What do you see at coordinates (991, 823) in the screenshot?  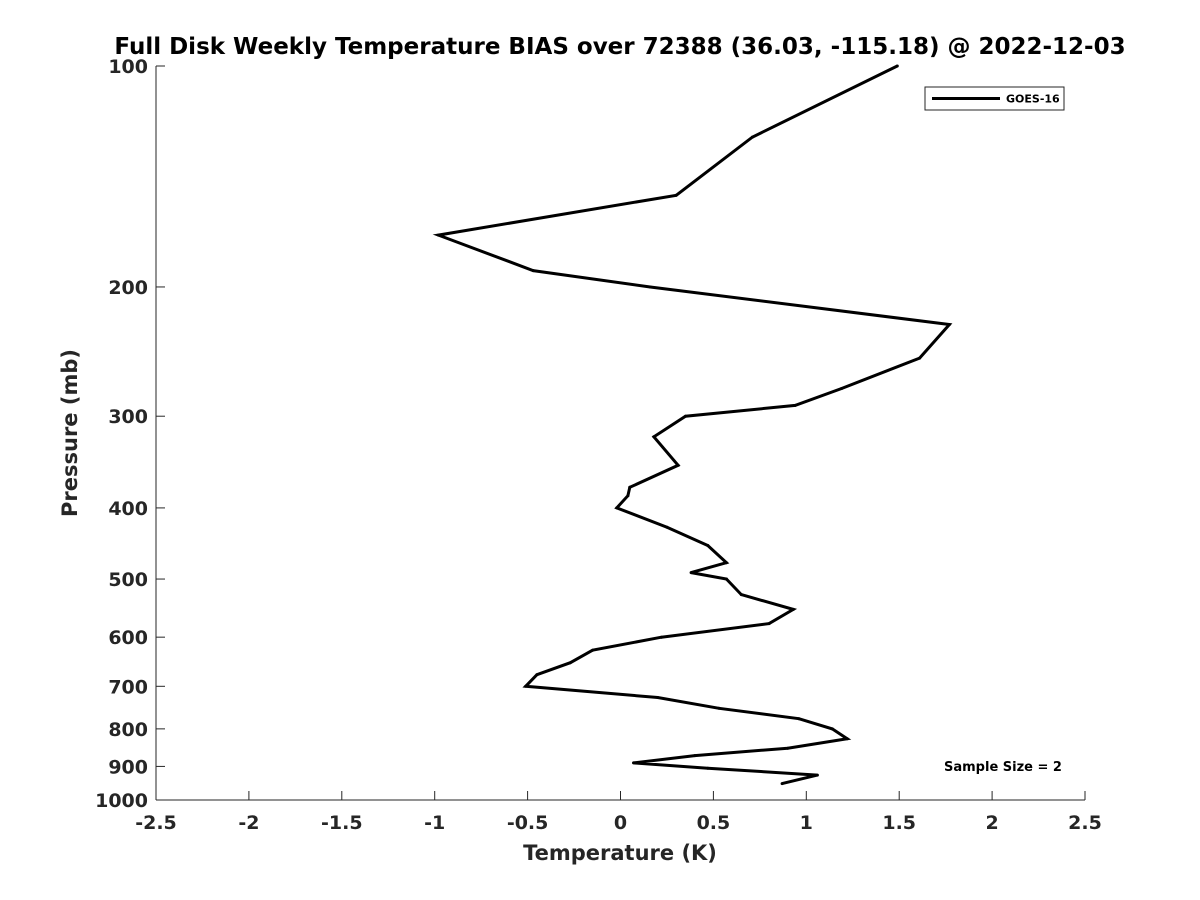 I see `x-tick-label: 2` at bounding box center [991, 823].